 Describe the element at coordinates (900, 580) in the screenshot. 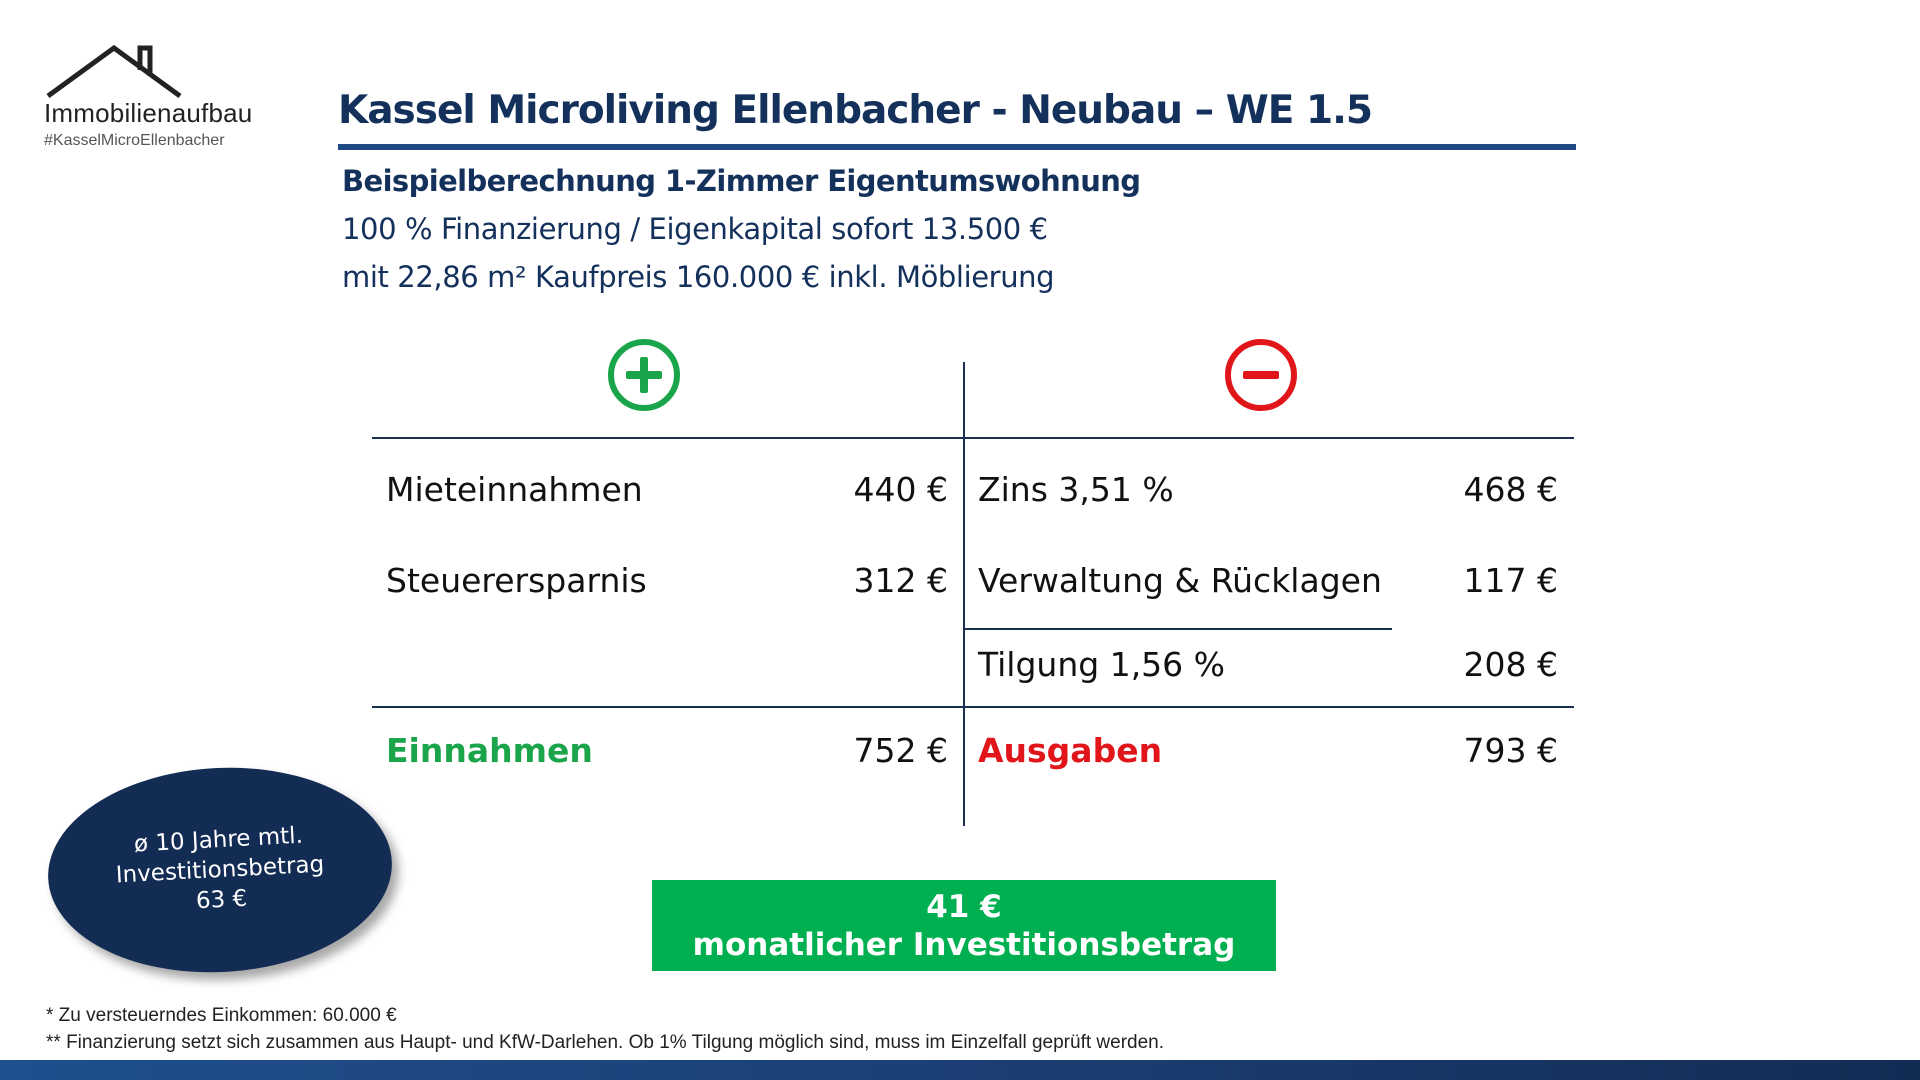

I see `income-value-tax: 312 €` at that location.